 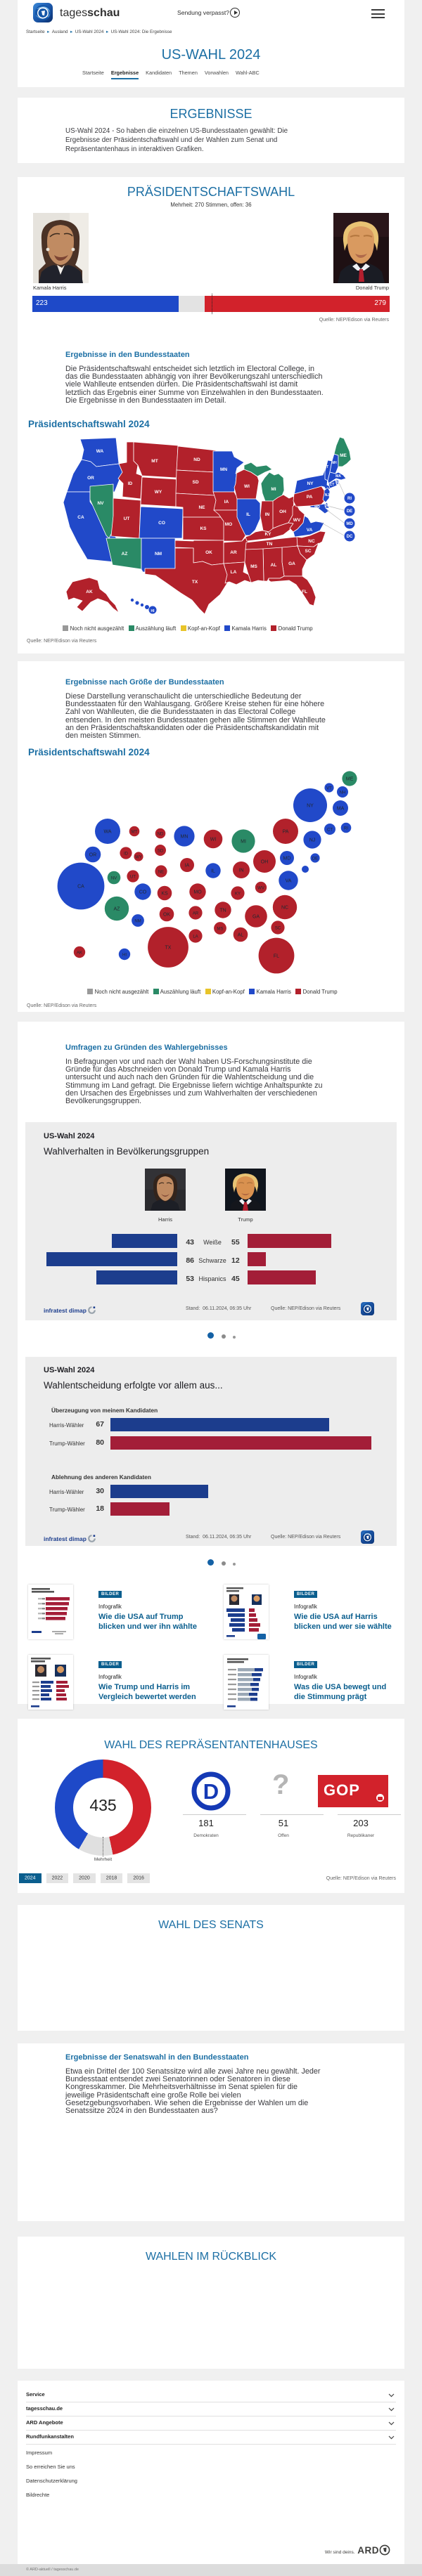 What do you see at coordinates (346, 828) in the screenshot?
I see `svg-text: RI` at bounding box center [346, 828].